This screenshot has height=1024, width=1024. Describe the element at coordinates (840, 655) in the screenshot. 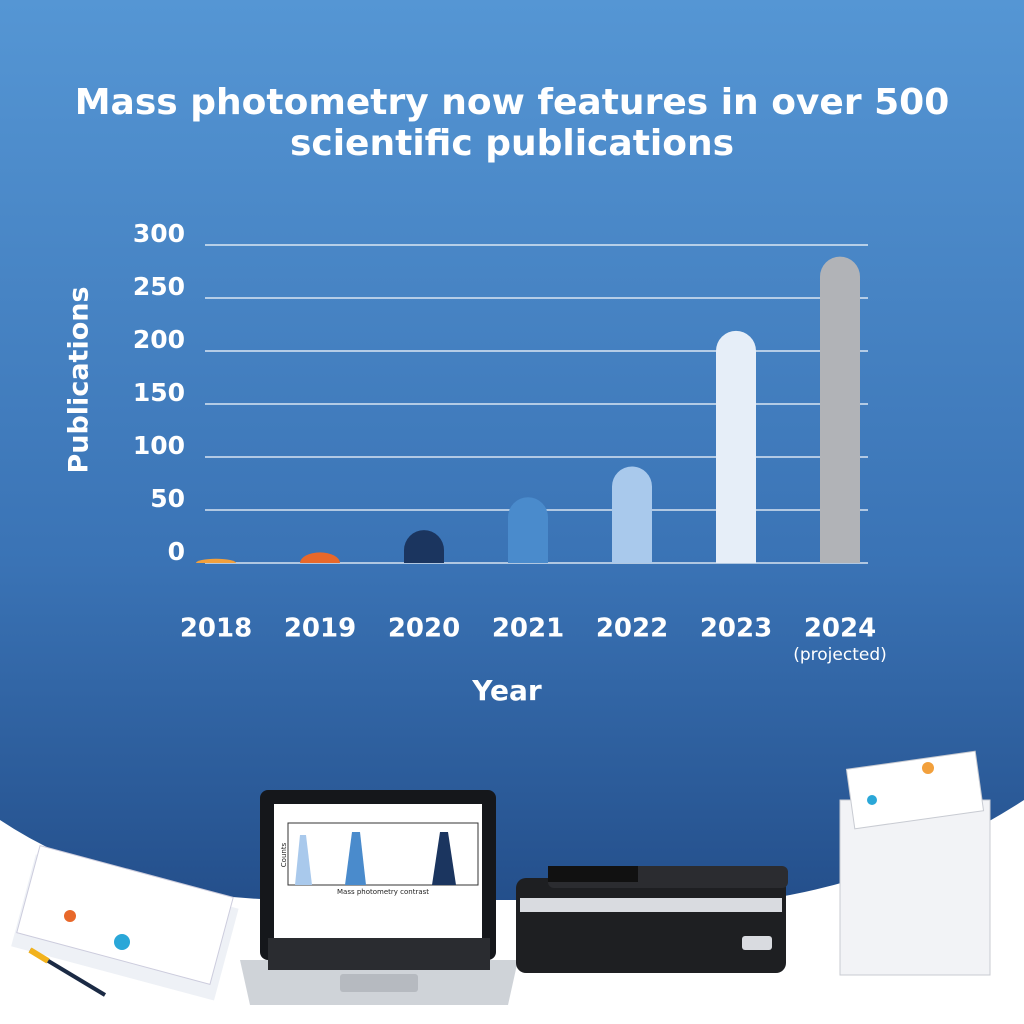

I see `x-tick-note: (projected)` at that location.